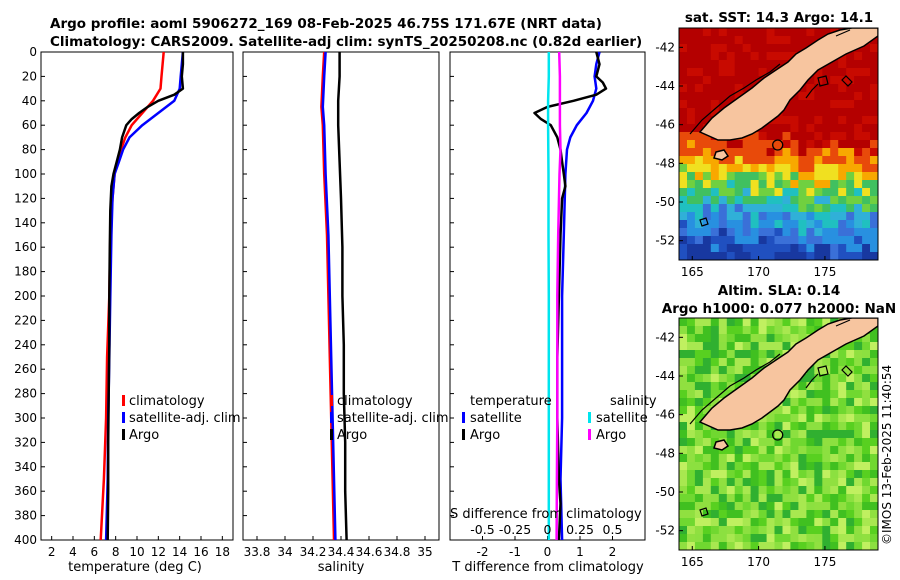  I want to click on y-tick-label: 300, so click(25, 418).